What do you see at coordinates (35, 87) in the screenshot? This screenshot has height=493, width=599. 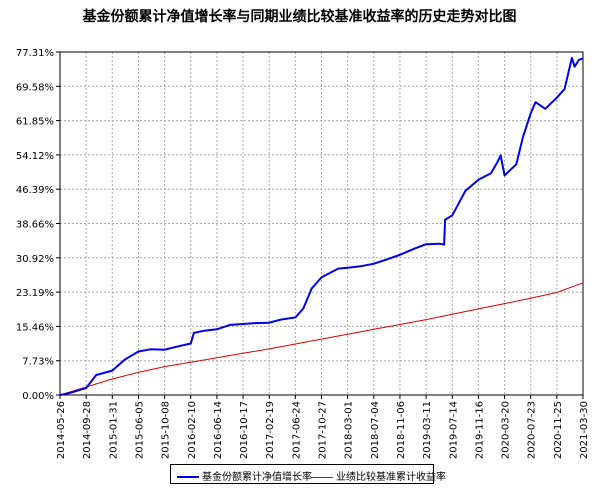 I see `y-tick-label: 69.58%` at bounding box center [35, 87].